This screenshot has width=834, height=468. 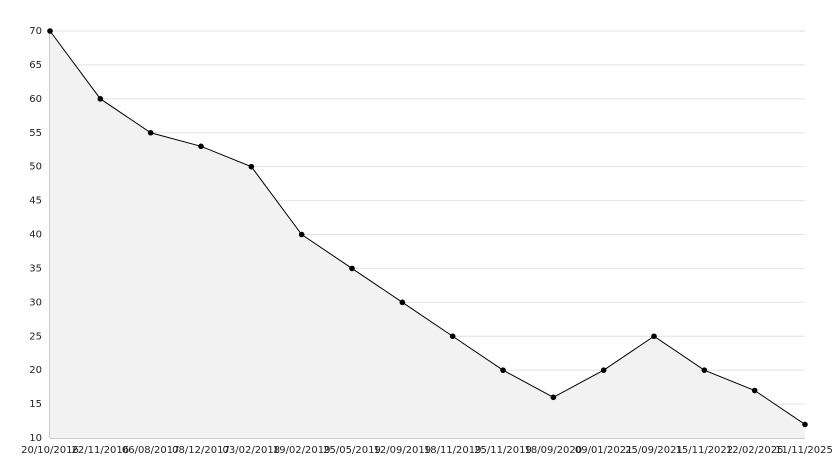 What do you see at coordinates (35, 235) in the screenshot?
I see `y-tick-label: 40` at bounding box center [35, 235].